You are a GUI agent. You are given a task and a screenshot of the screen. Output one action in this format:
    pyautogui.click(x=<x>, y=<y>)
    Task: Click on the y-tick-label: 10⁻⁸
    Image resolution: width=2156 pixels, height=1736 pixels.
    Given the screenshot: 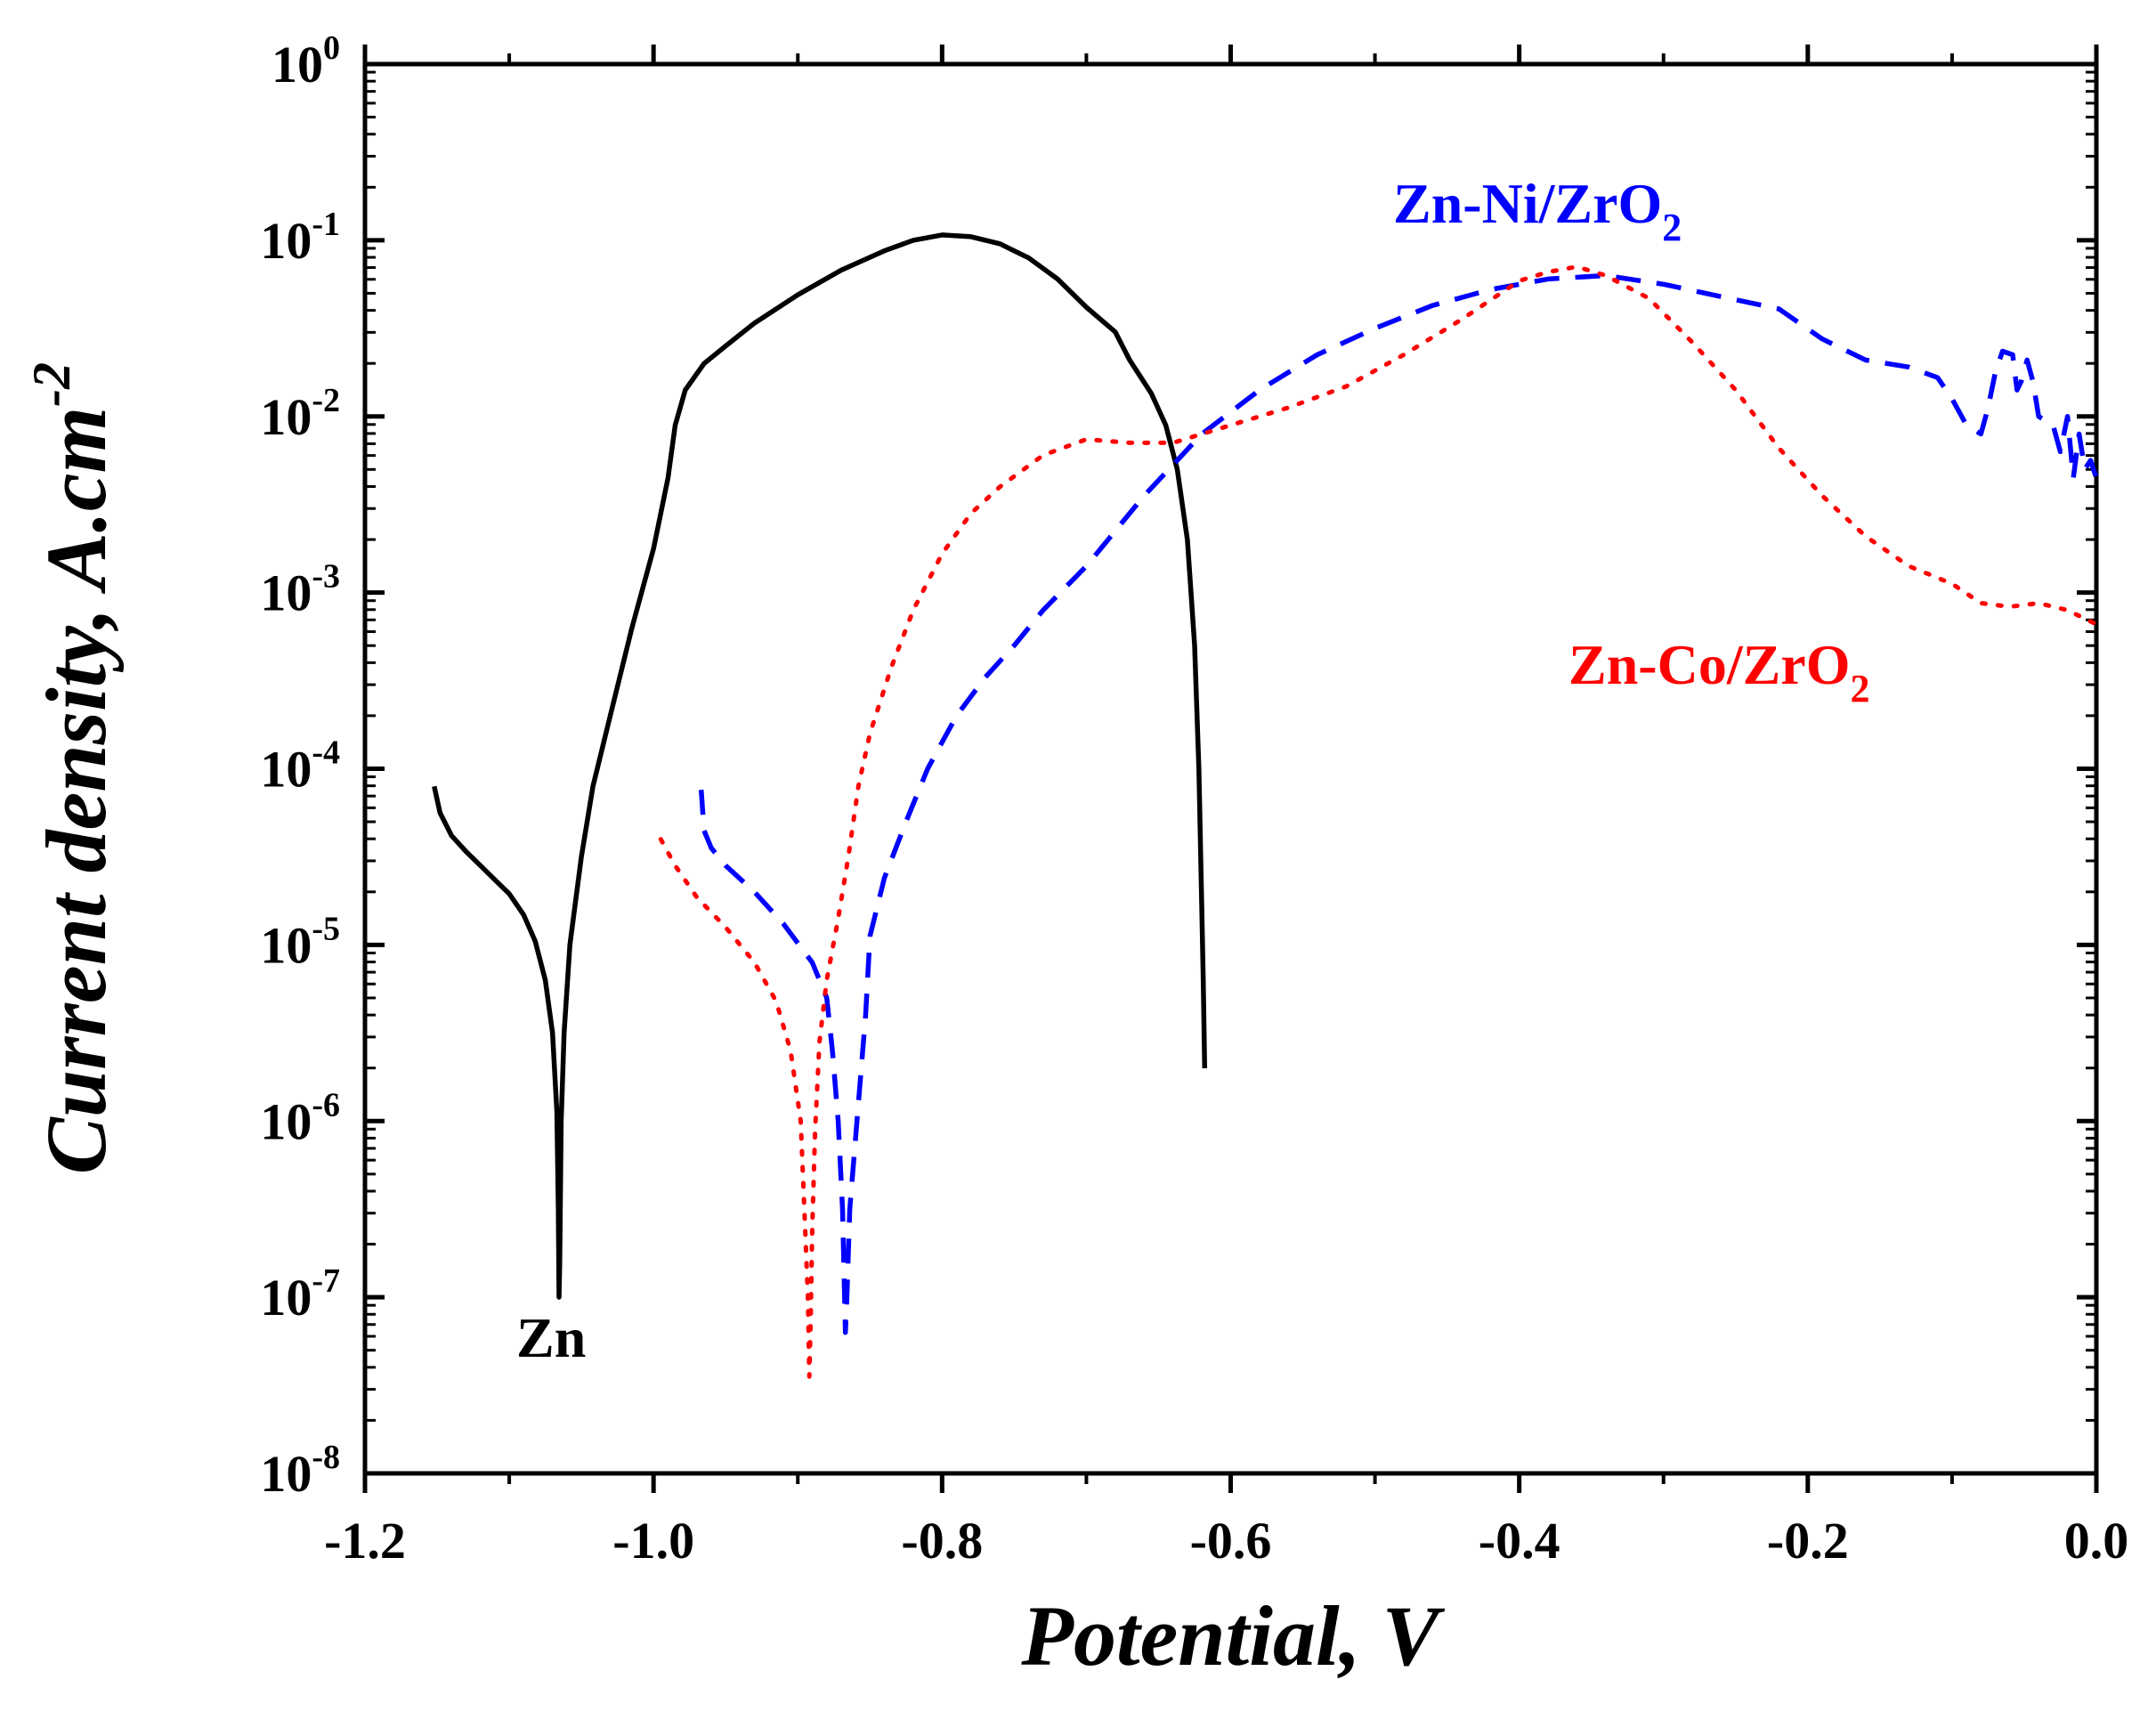 What is the action you would take?
    pyautogui.click(x=300, y=1471)
    